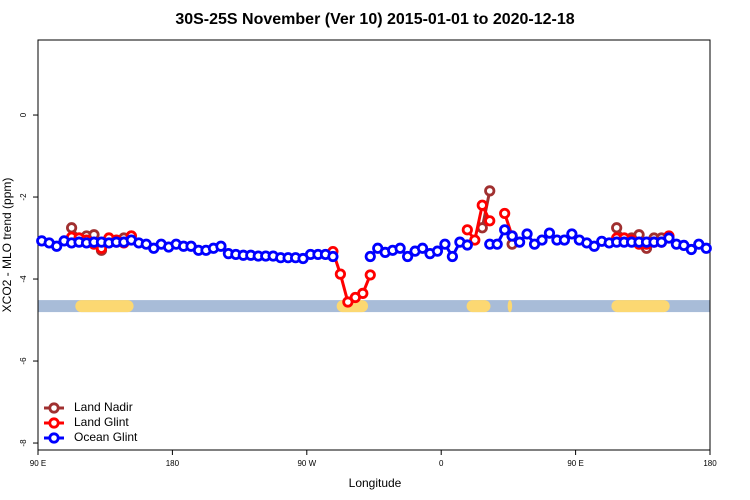  I want to click on legend-label: Land Glint, so click(101, 422).